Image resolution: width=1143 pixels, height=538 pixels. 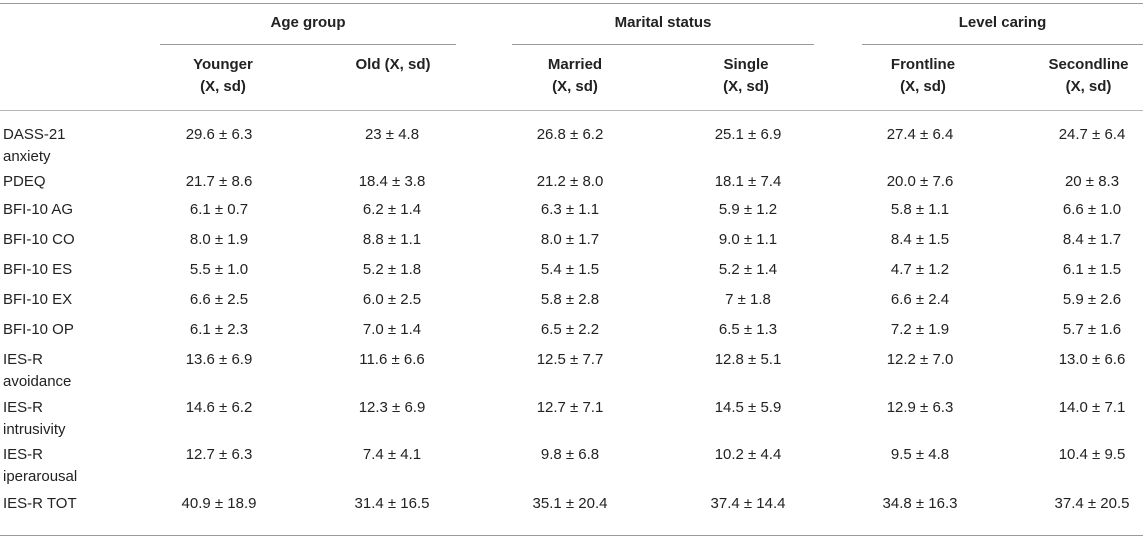 What do you see at coordinates (570, 359) in the screenshot?
I see `table-cell: 12.5 ± 7.7` at bounding box center [570, 359].